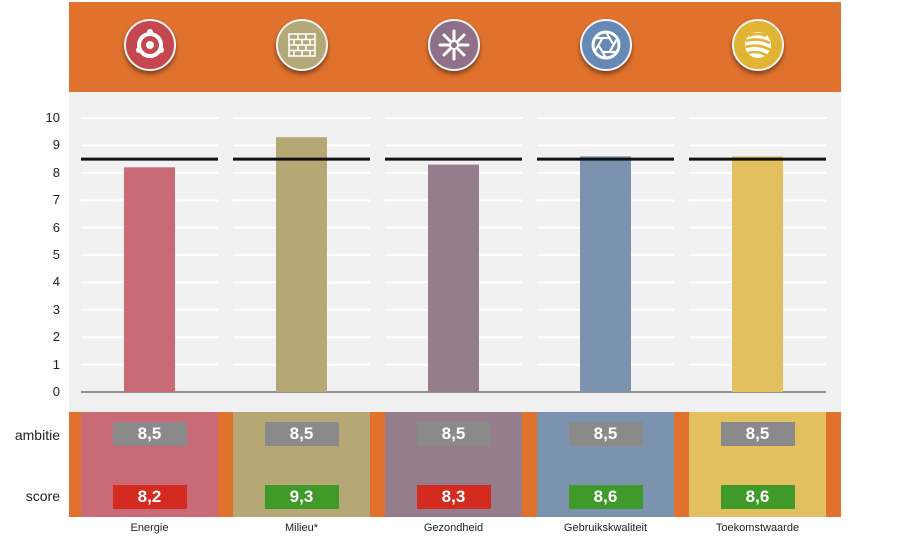  I want to click on y-tick-label: 0, so click(56, 391).